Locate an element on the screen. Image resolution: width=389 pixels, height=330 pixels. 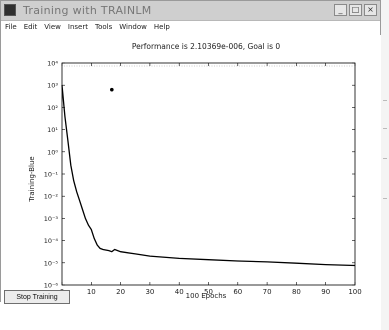
x-tick-label: 30 is located at coordinates (149, 292).